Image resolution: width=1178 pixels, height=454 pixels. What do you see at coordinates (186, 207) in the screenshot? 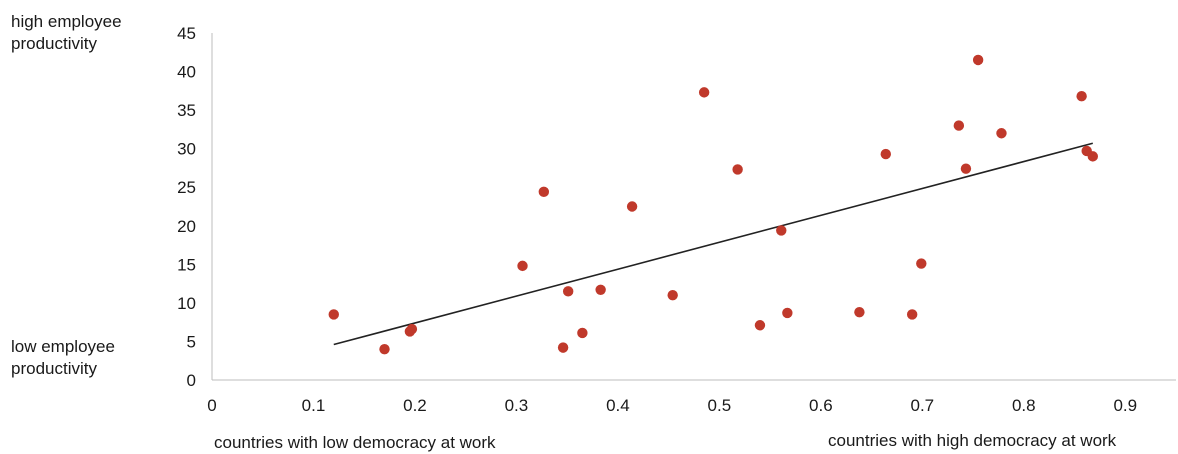
I see `y-axis-ticks: 0 5 10 15 20 25 30 35 40 45` at bounding box center [186, 207].